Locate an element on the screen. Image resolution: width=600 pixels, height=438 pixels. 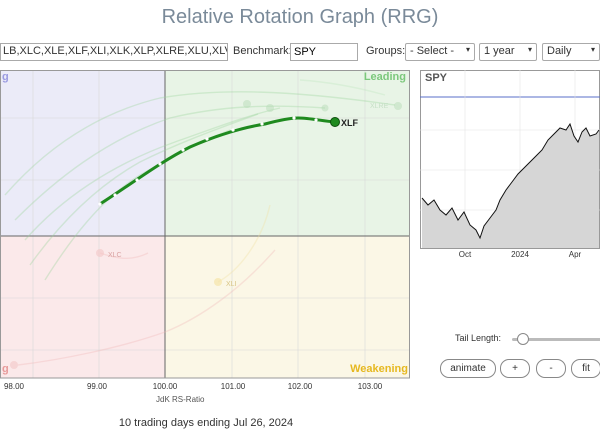
x-axis-label: JdK RS-Ratio is located at coordinates (180, 399).